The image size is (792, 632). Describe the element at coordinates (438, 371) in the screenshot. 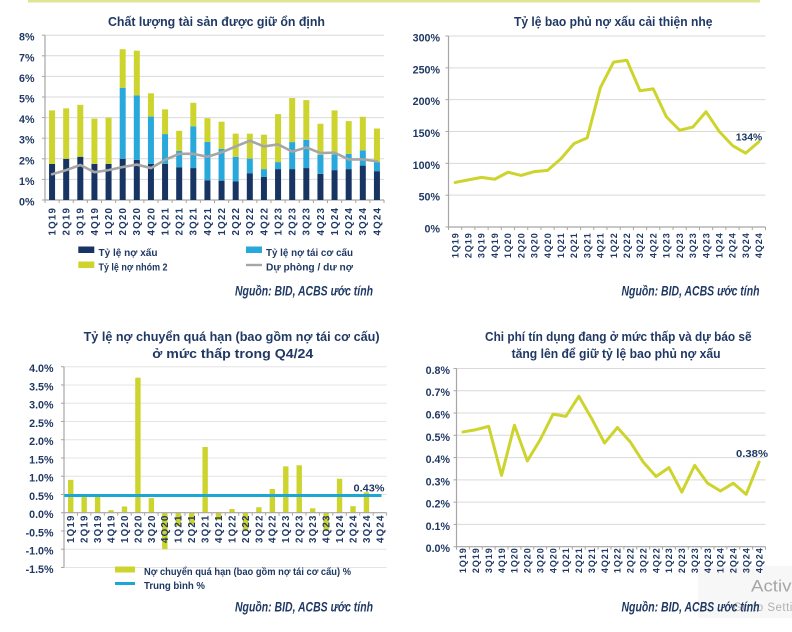

I see `svg-text: 0.8%` at that location.